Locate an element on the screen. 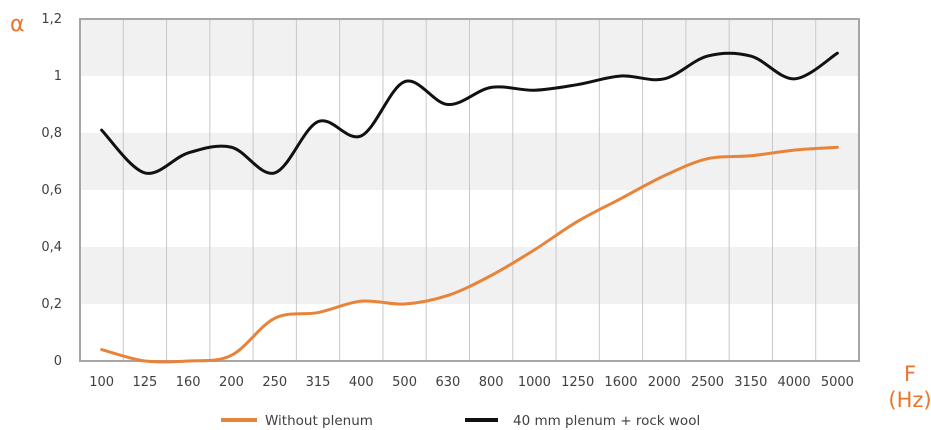 The width and height of the screenshot is (931, 430). x-tick-label: 1000 is located at coordinates (534, 382).